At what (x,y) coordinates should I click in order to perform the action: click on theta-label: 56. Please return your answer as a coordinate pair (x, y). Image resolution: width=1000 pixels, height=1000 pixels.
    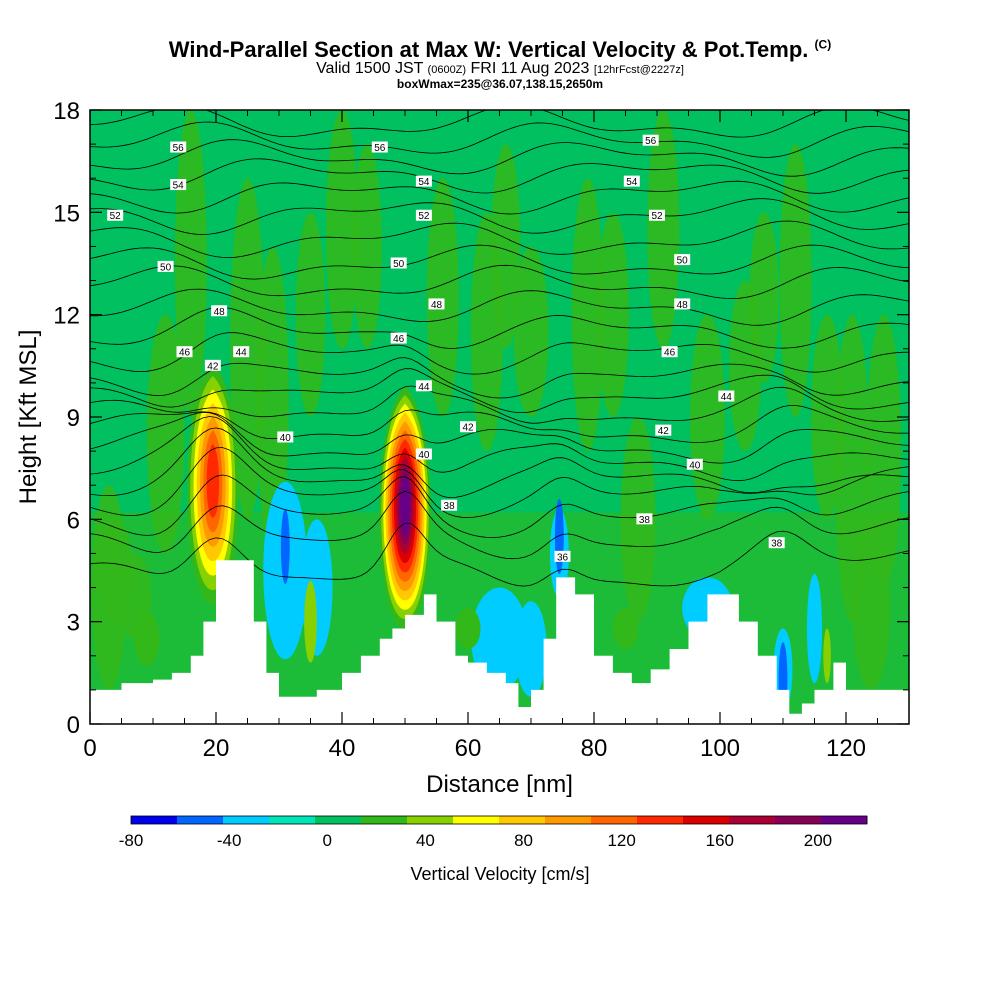
    Looking at the image, I should click on (178, 147).